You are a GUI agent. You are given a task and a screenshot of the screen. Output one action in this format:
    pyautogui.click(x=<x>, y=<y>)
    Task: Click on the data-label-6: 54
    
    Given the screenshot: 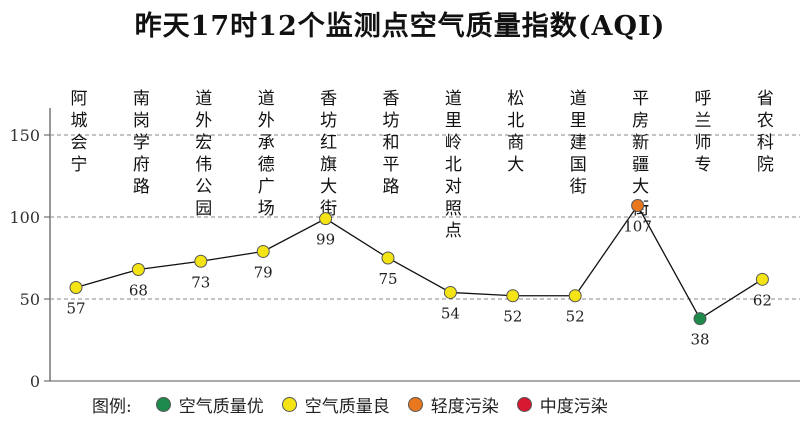 What is the action you would take?
    pyautogui.click(x=450, y=313)
    